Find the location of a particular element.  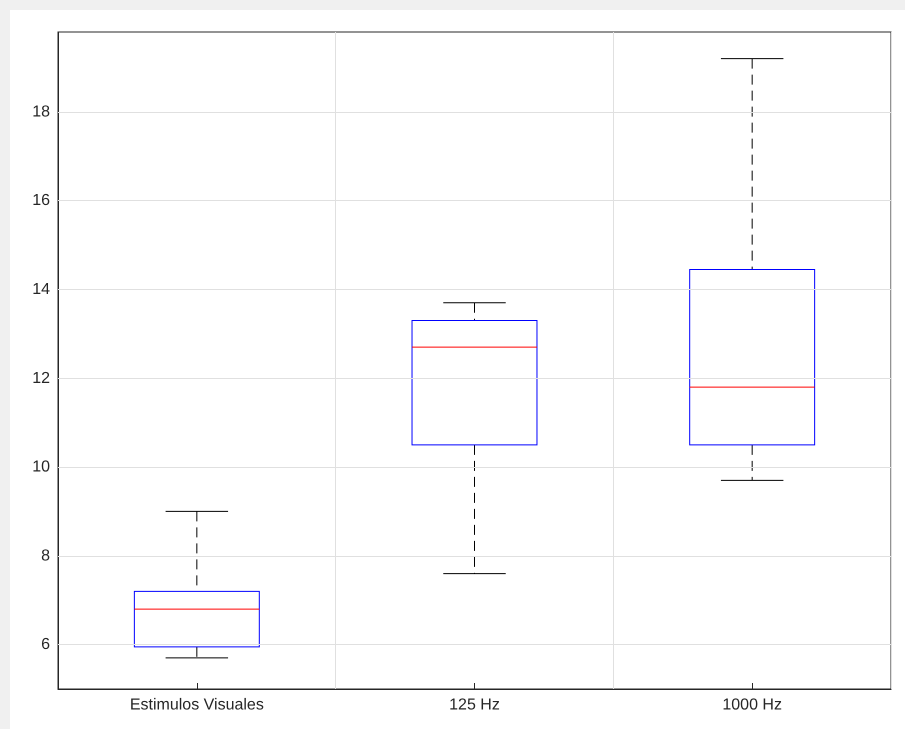

y-tick-label: 14 is located at coordinates (41, 289).